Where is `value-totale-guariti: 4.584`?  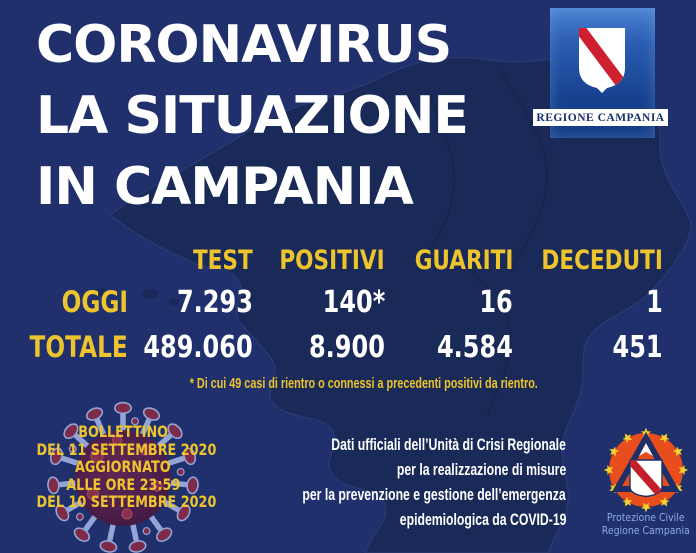 value-totale-guariti: 4.584 is located at coordinates (475, 347).